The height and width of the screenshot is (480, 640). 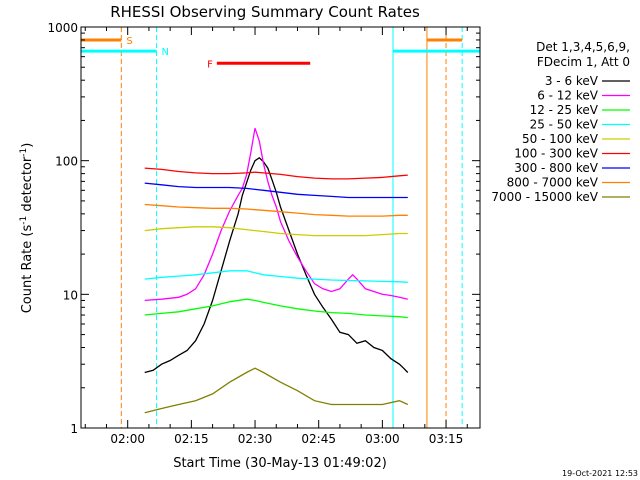 I want to click on legend-label-300-800-kev: 300 - 800 keV, so click(x=556, y=168).